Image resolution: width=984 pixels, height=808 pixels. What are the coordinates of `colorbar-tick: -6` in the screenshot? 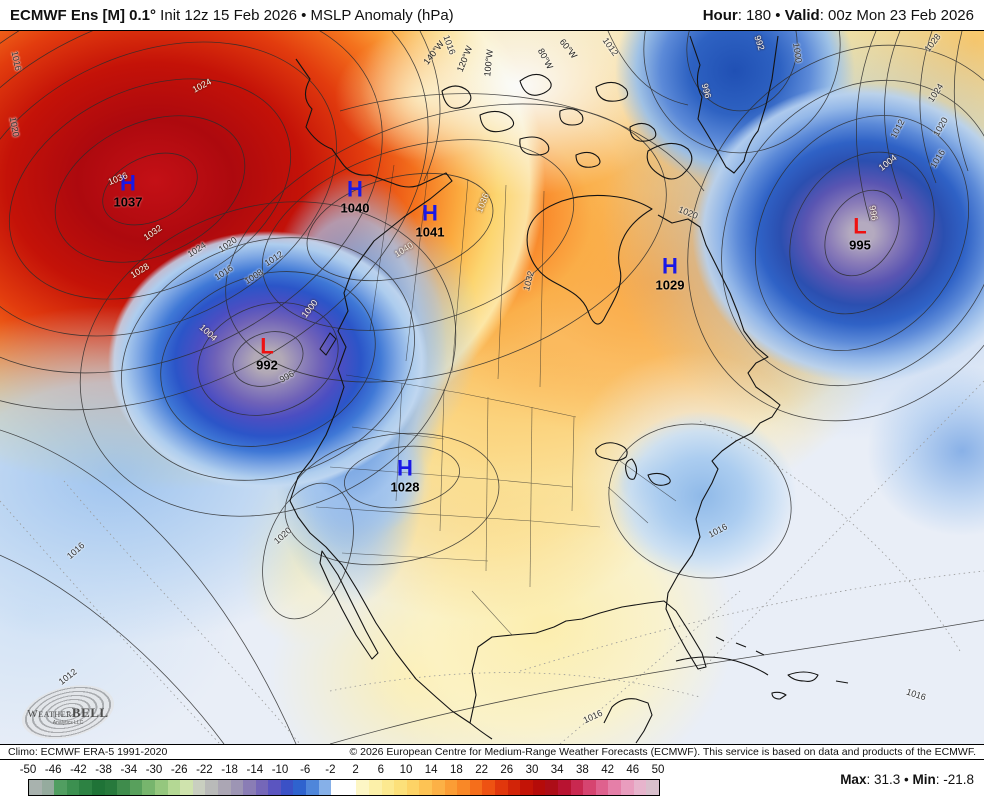 It's located at (305, 770).